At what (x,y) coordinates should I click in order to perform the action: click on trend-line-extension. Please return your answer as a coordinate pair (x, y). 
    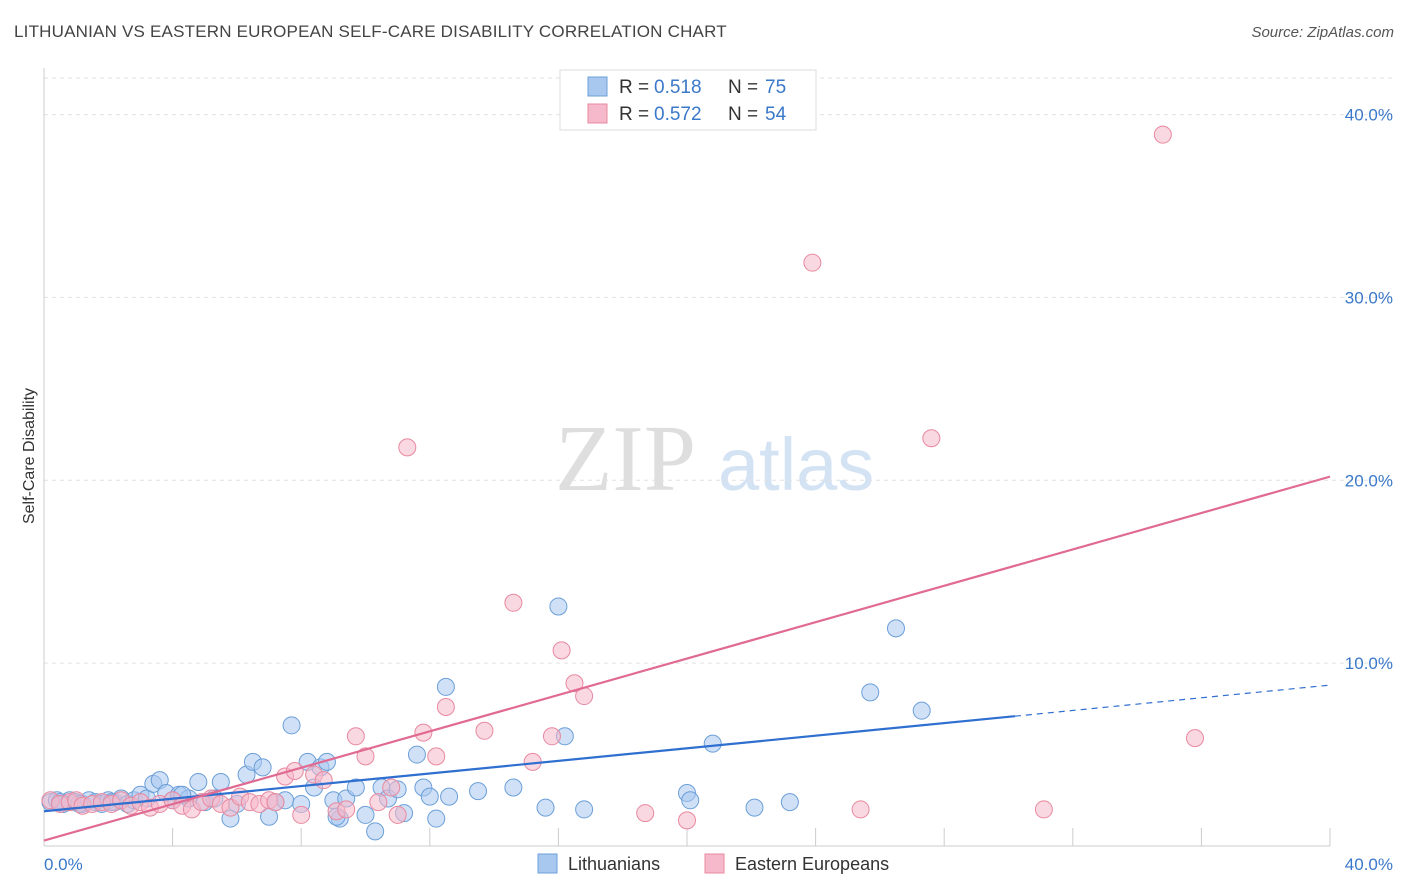
    Looking at the image, I should click on (1172, 700).